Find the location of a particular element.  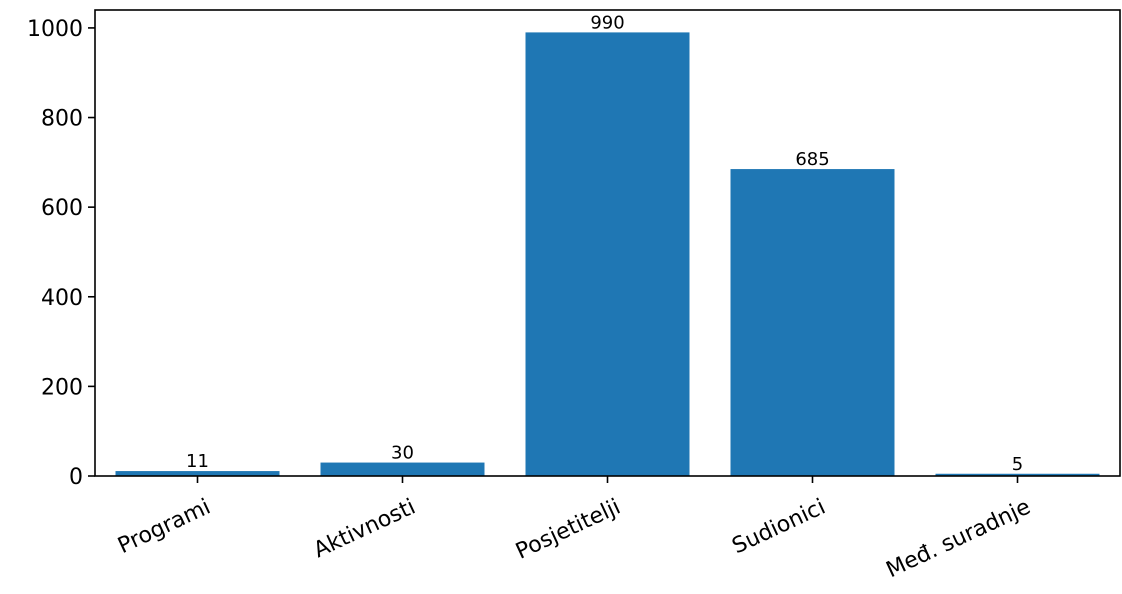

x-tick-label: Programi is located at coordinates (164, 527).